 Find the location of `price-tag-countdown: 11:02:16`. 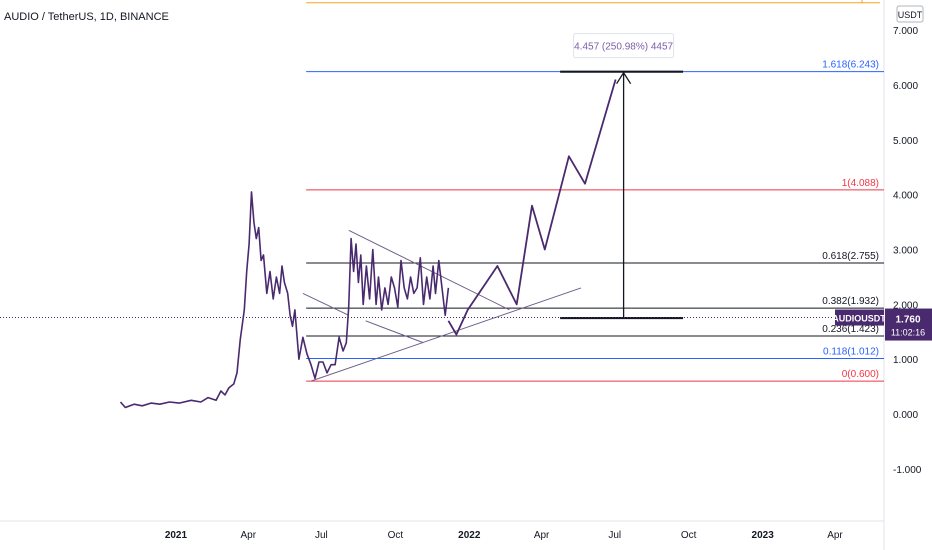

price-tag-countdown: 11:02:16 is located at coordinates (908, 333).